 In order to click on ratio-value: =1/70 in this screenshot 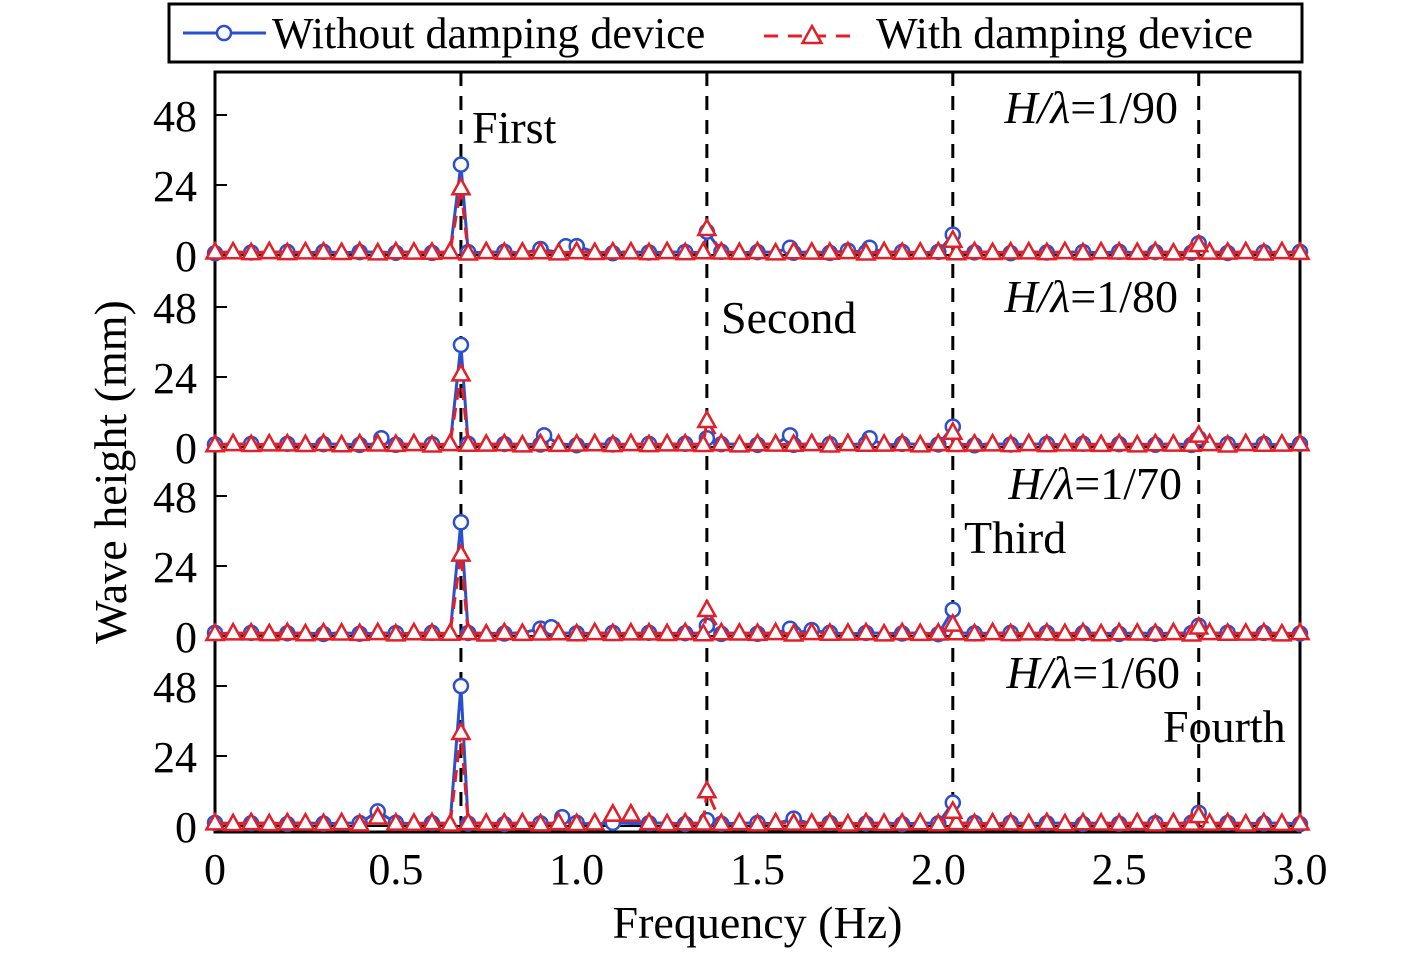, I will do `click(1128, 483)`.